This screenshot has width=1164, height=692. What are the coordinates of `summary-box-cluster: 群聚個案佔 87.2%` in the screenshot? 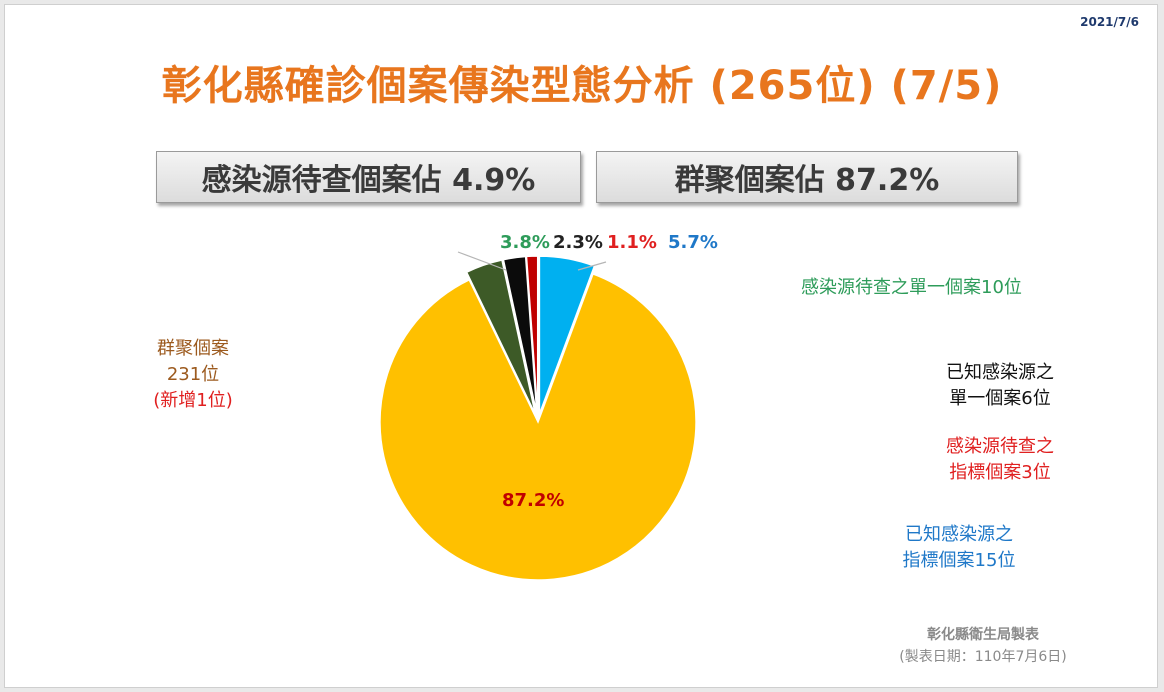 It's located at (807, 177).